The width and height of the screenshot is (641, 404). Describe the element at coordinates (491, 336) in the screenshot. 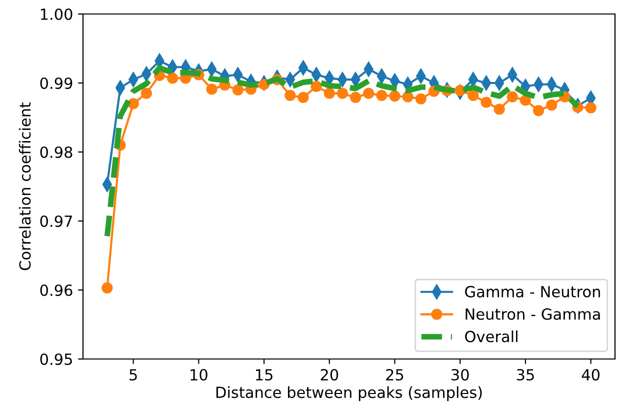

I see `legend-label: Overall` at that location.